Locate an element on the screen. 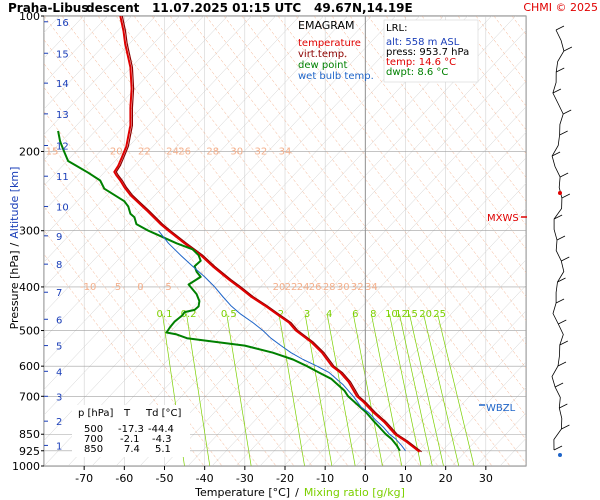 This screenshot has width=600, height=500. dry-adiabat-label: 22 is located at coordinates (144, 151).